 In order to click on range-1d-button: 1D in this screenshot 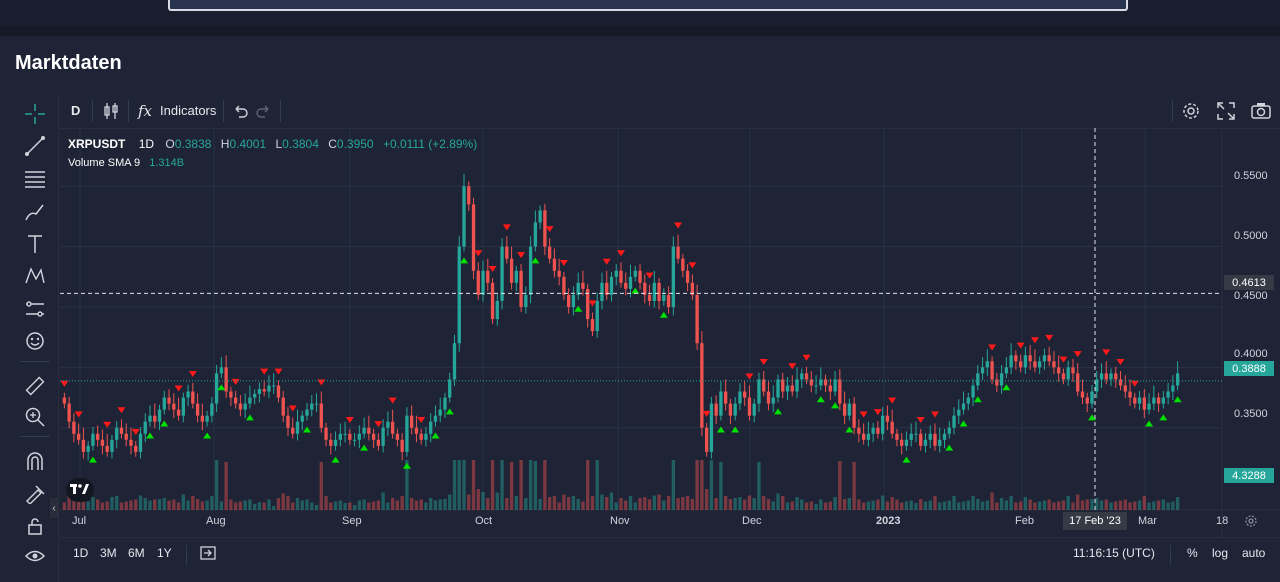, I will do `click(81, 553)`.